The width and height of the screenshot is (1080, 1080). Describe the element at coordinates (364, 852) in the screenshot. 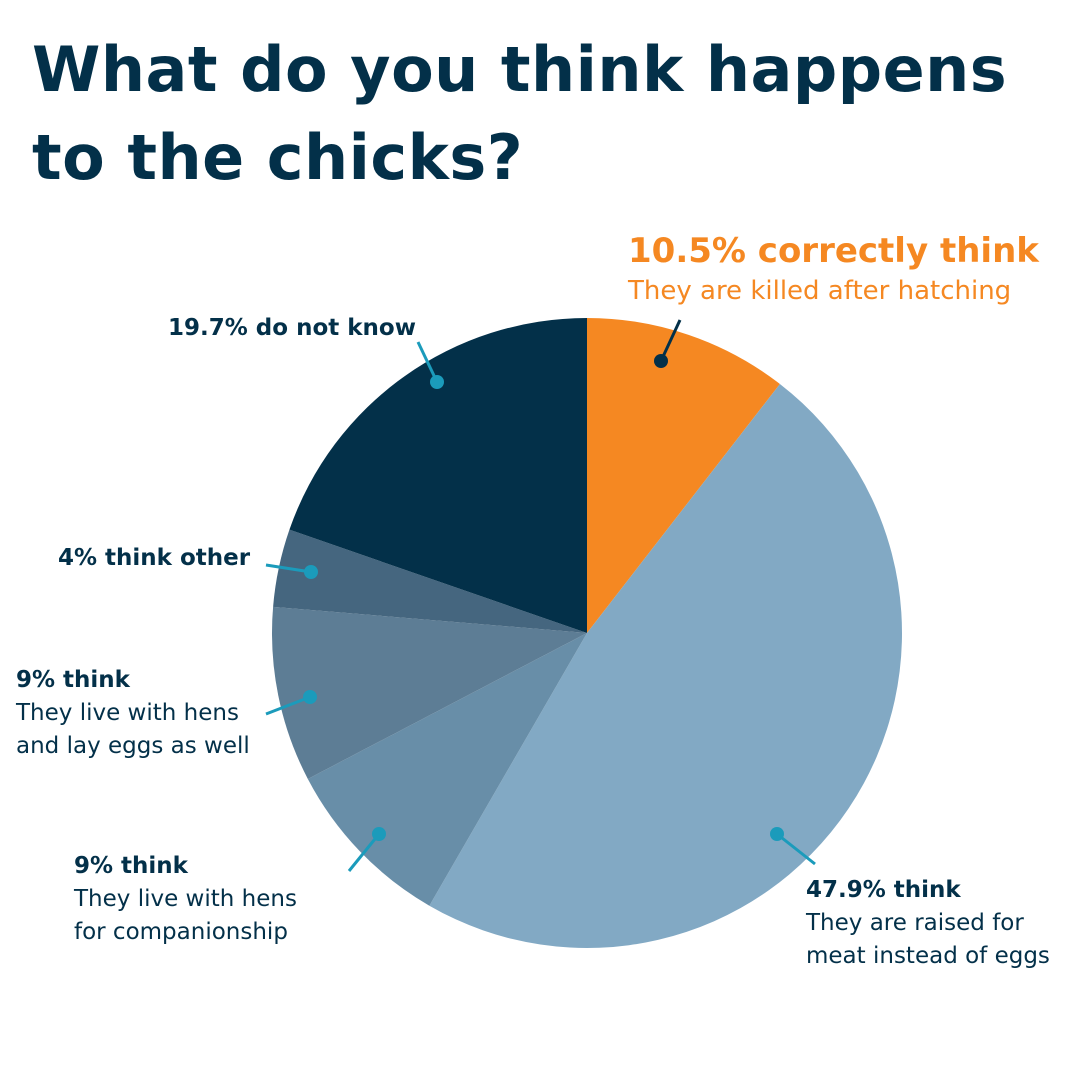

I see `leader-line-companionship` at that location.